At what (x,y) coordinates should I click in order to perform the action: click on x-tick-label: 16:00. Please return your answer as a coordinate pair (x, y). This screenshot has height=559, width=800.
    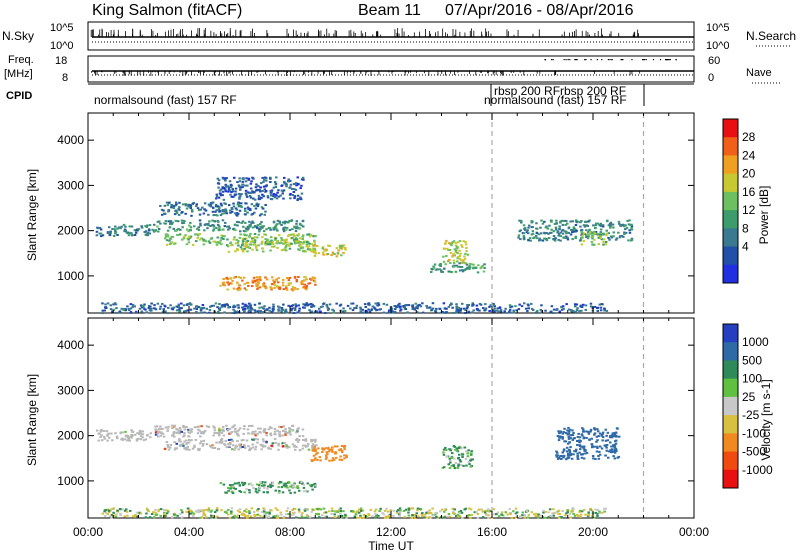
    Looking at the image, I should click on (492, 532).